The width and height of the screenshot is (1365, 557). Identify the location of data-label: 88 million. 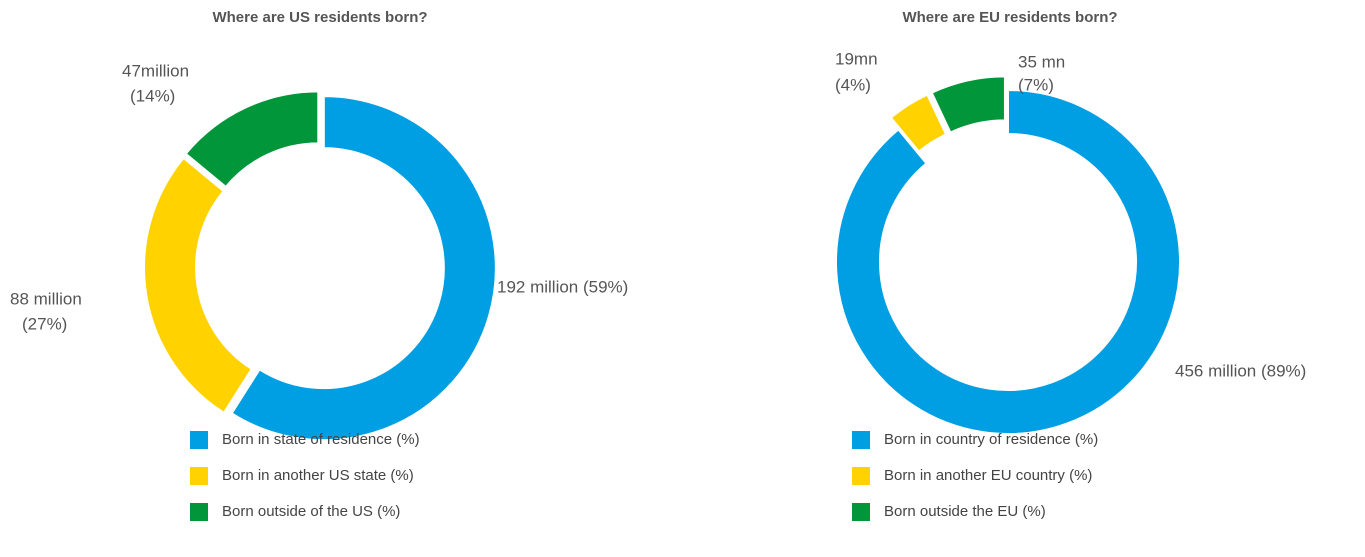
(46, 298).